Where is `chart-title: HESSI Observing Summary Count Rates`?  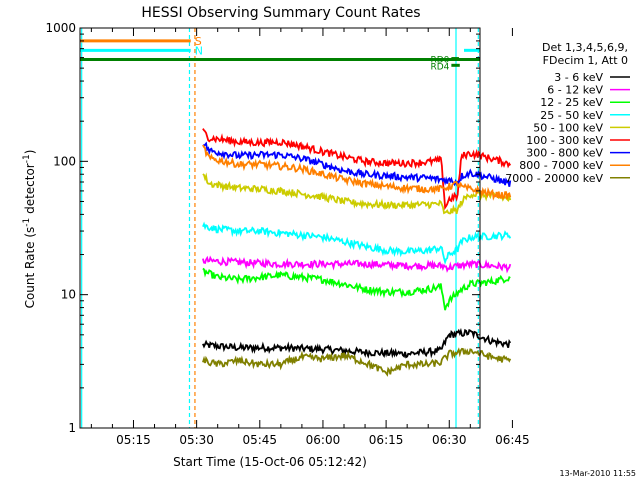 chart-title: HESSI Observing Summary Count Rates is located at coordinates (280, 13).